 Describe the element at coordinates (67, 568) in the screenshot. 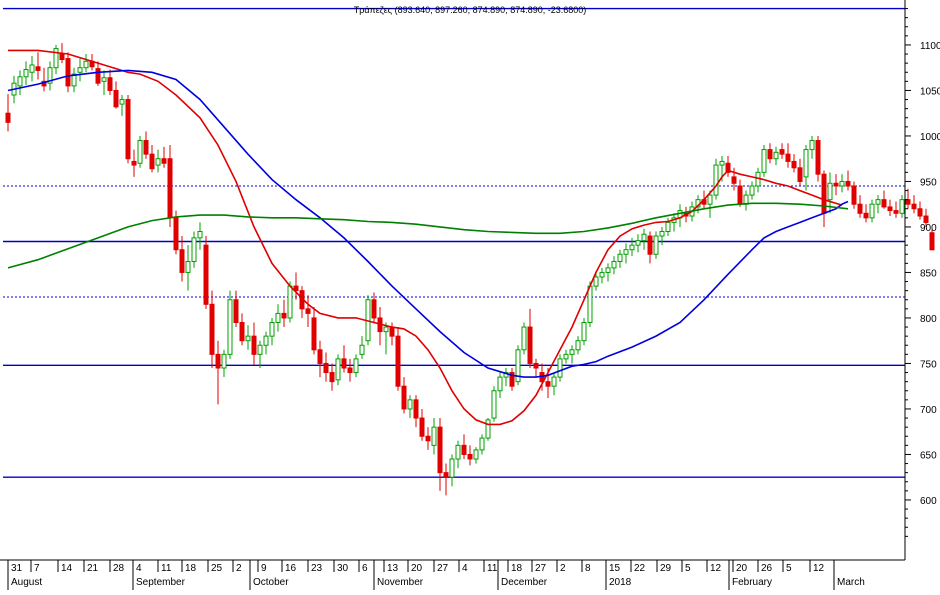

I see `x-day-label: 14` at that location.